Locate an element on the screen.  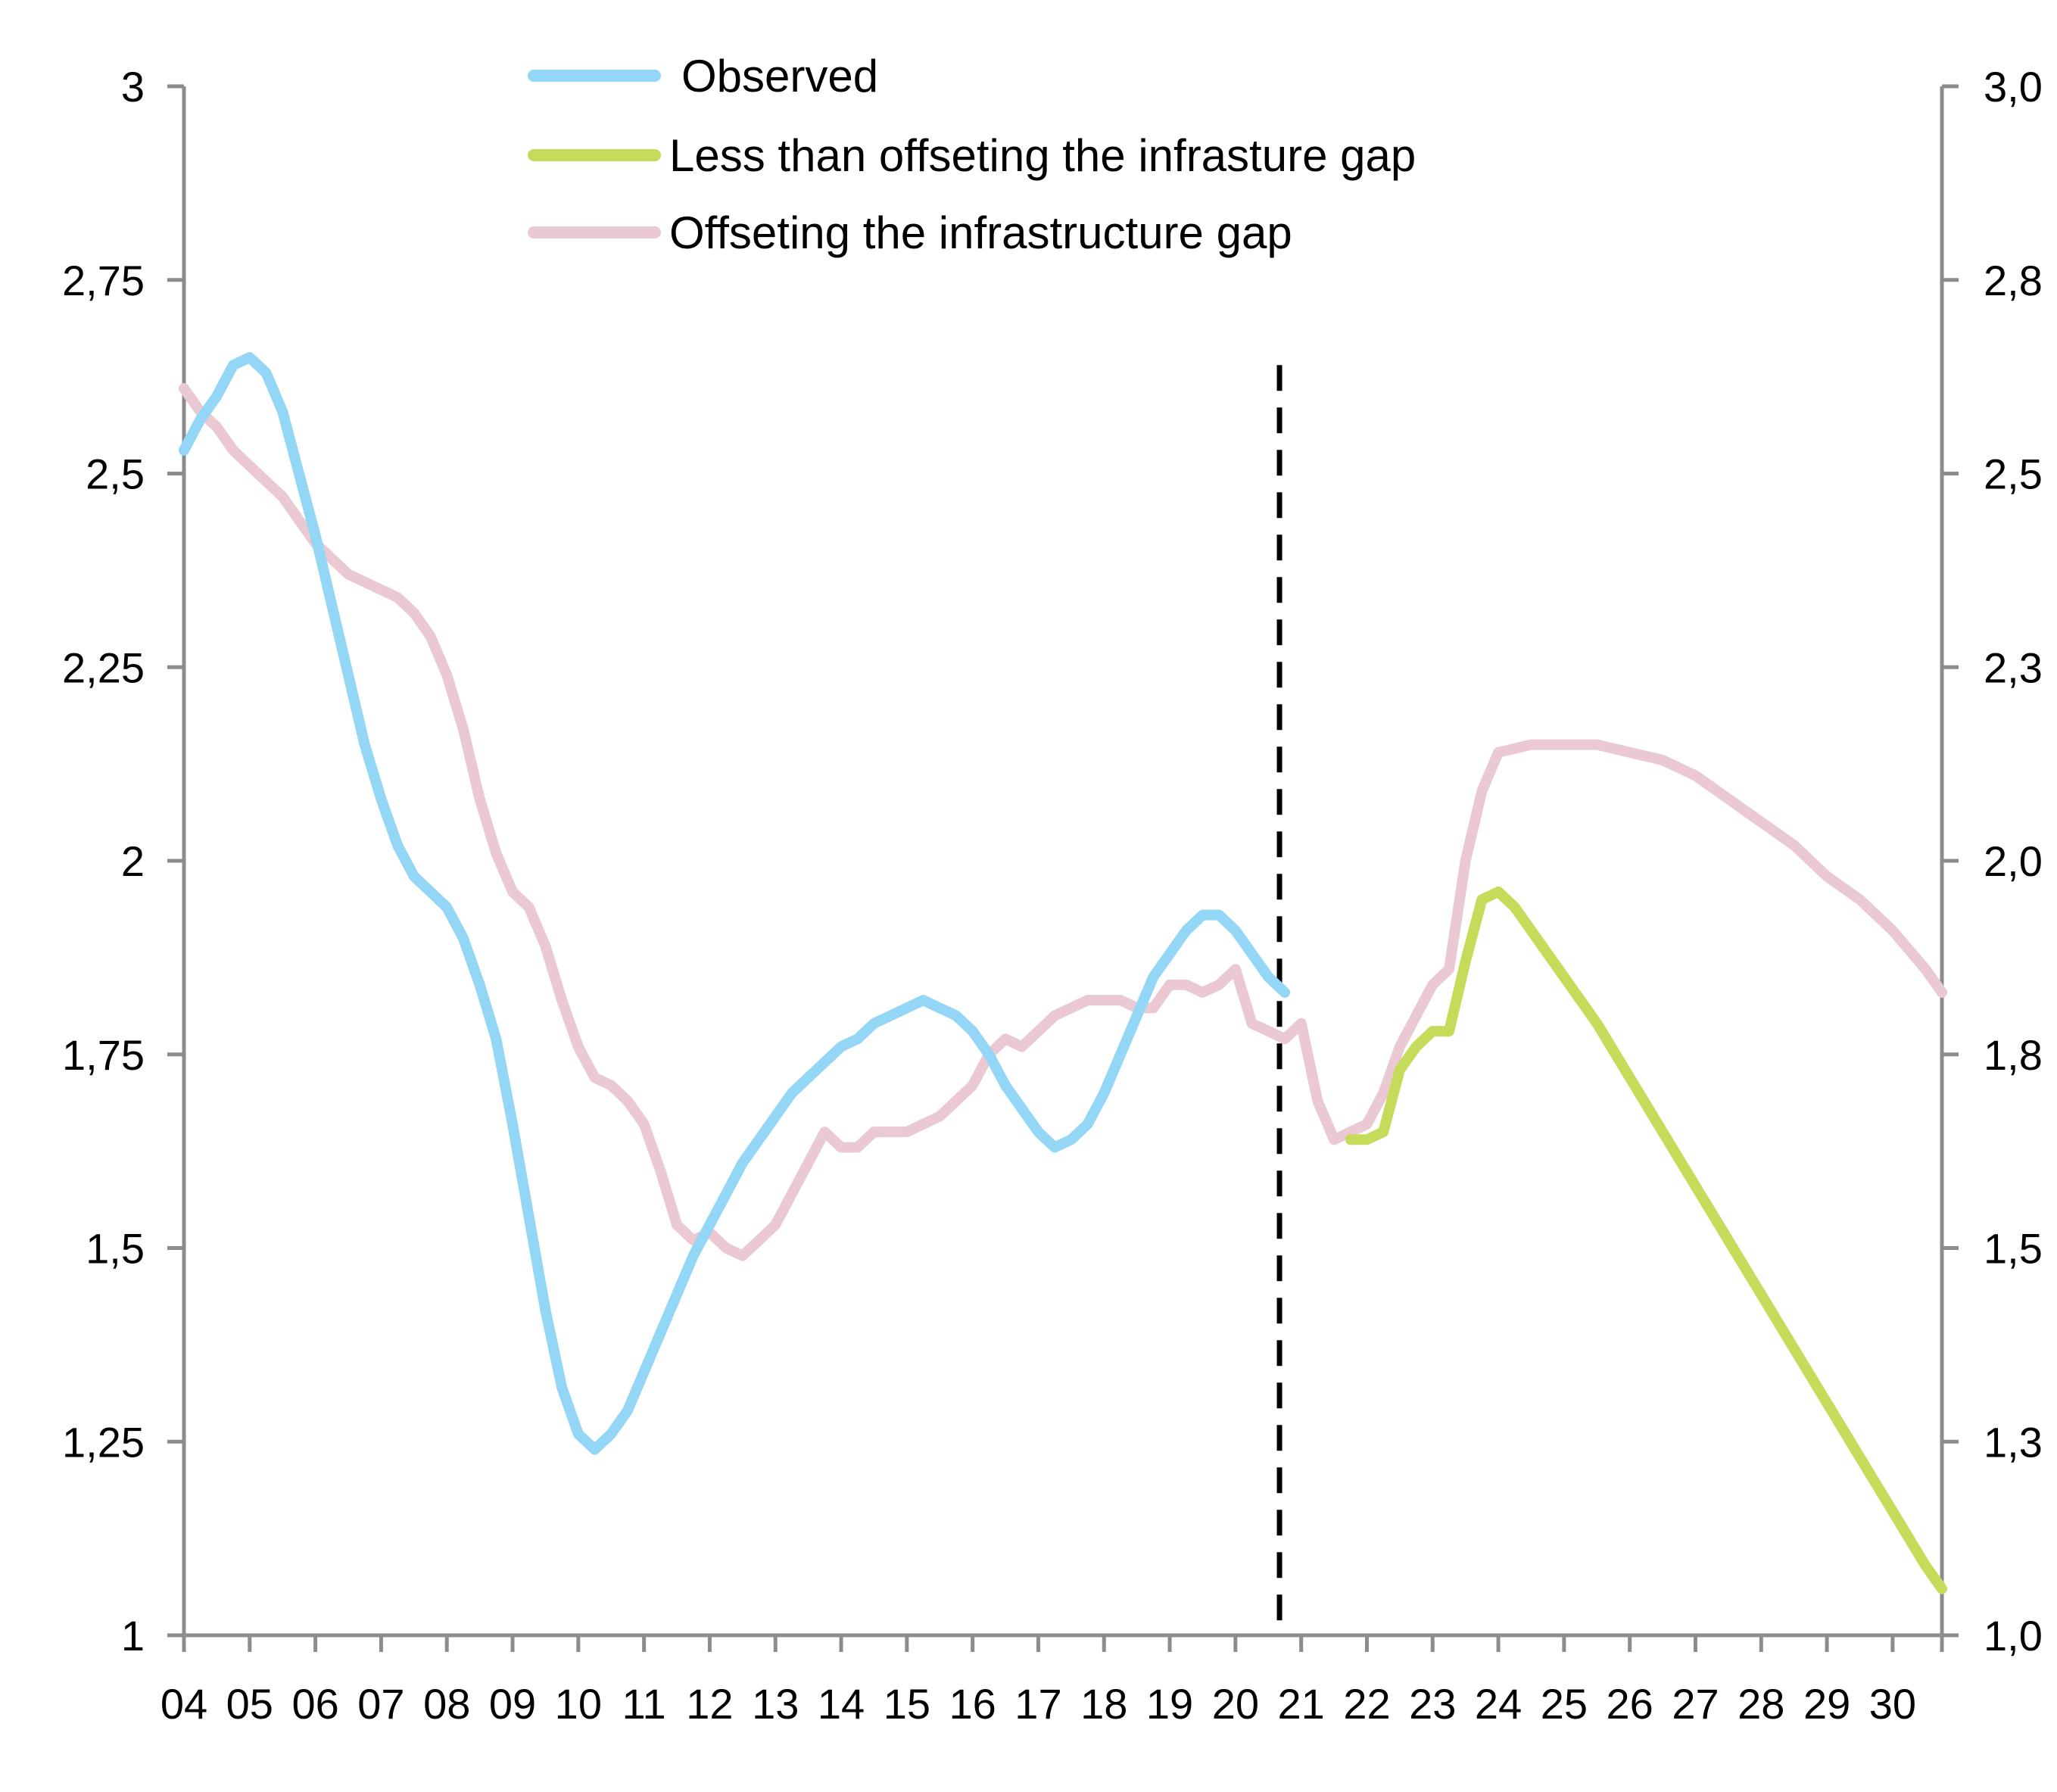
right-y-tick-label: 1,0 is located at coordinates (2013, 1636).